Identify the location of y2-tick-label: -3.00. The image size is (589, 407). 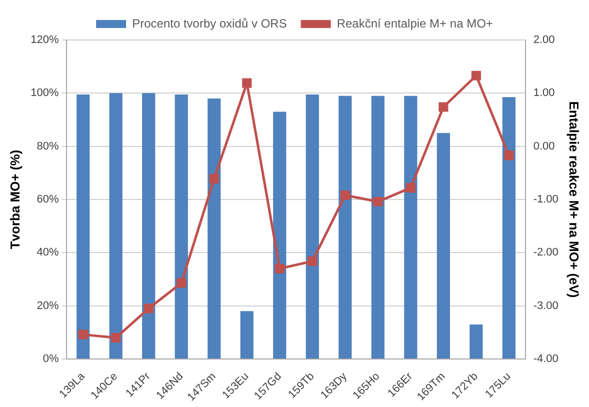
(545, 306).